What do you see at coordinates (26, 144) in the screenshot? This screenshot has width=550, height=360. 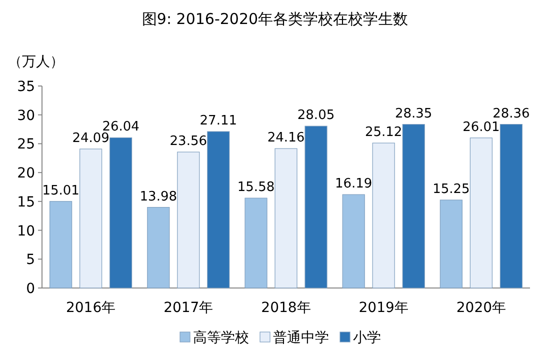 I see `y-tick-label: 25` at bounding box center [26, 144].